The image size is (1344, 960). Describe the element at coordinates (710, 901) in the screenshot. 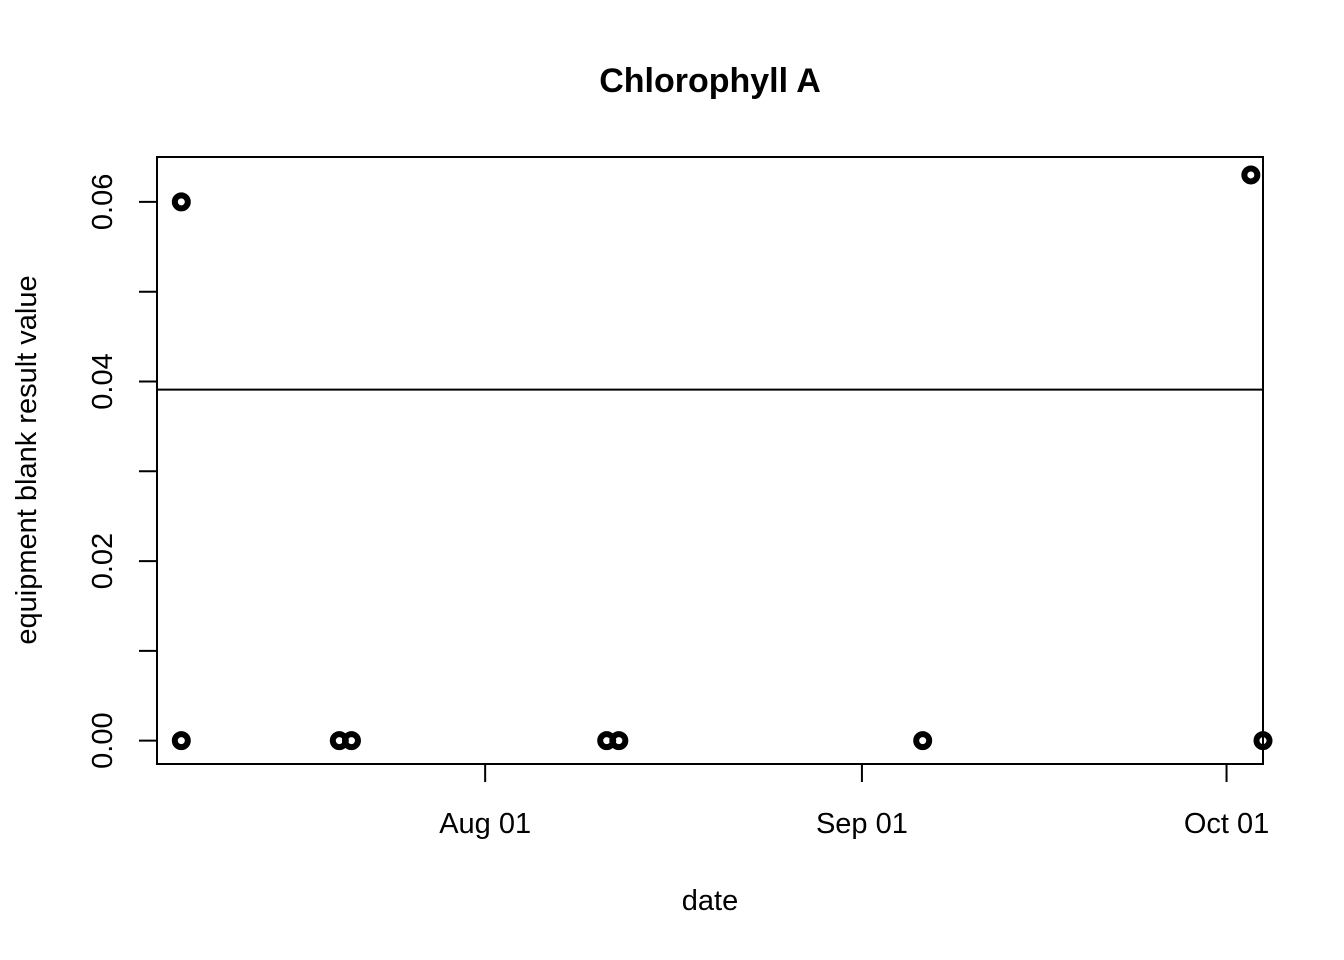

I see `x-axis-label: date` at that location.